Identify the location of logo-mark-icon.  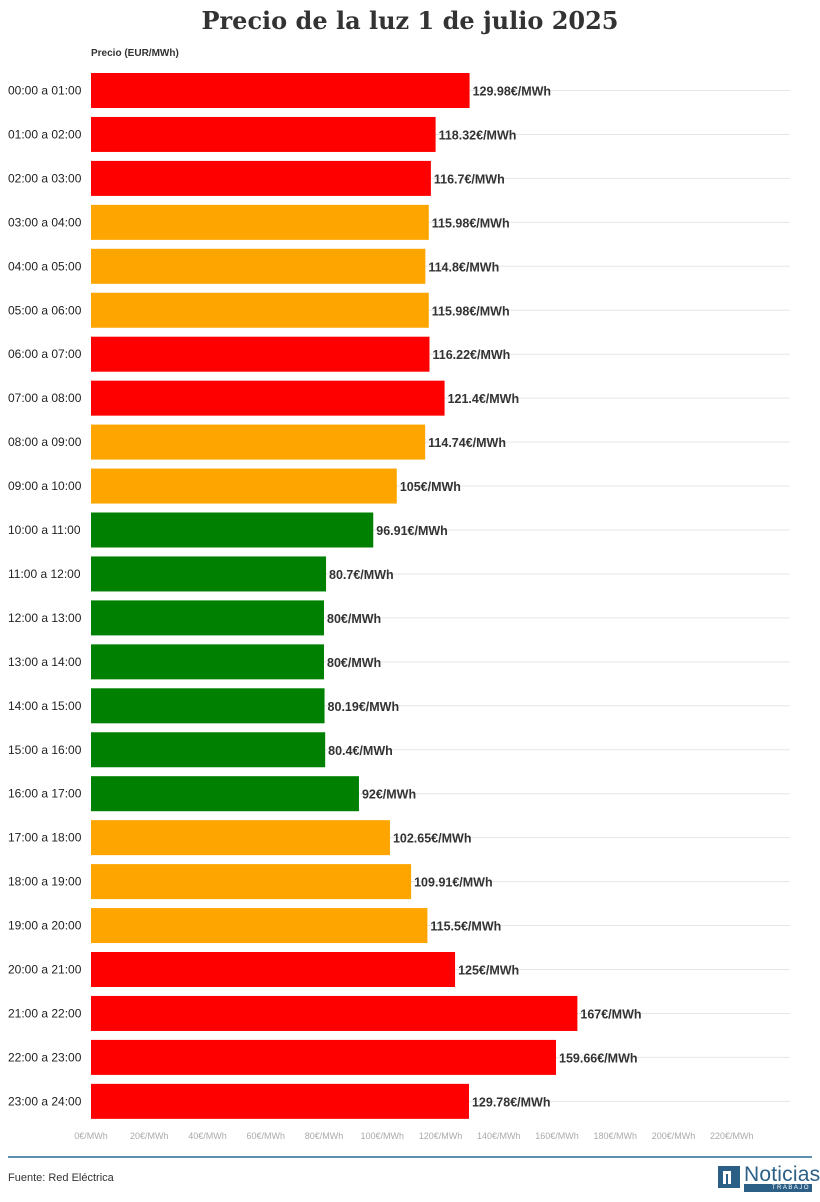
(729, 1177).